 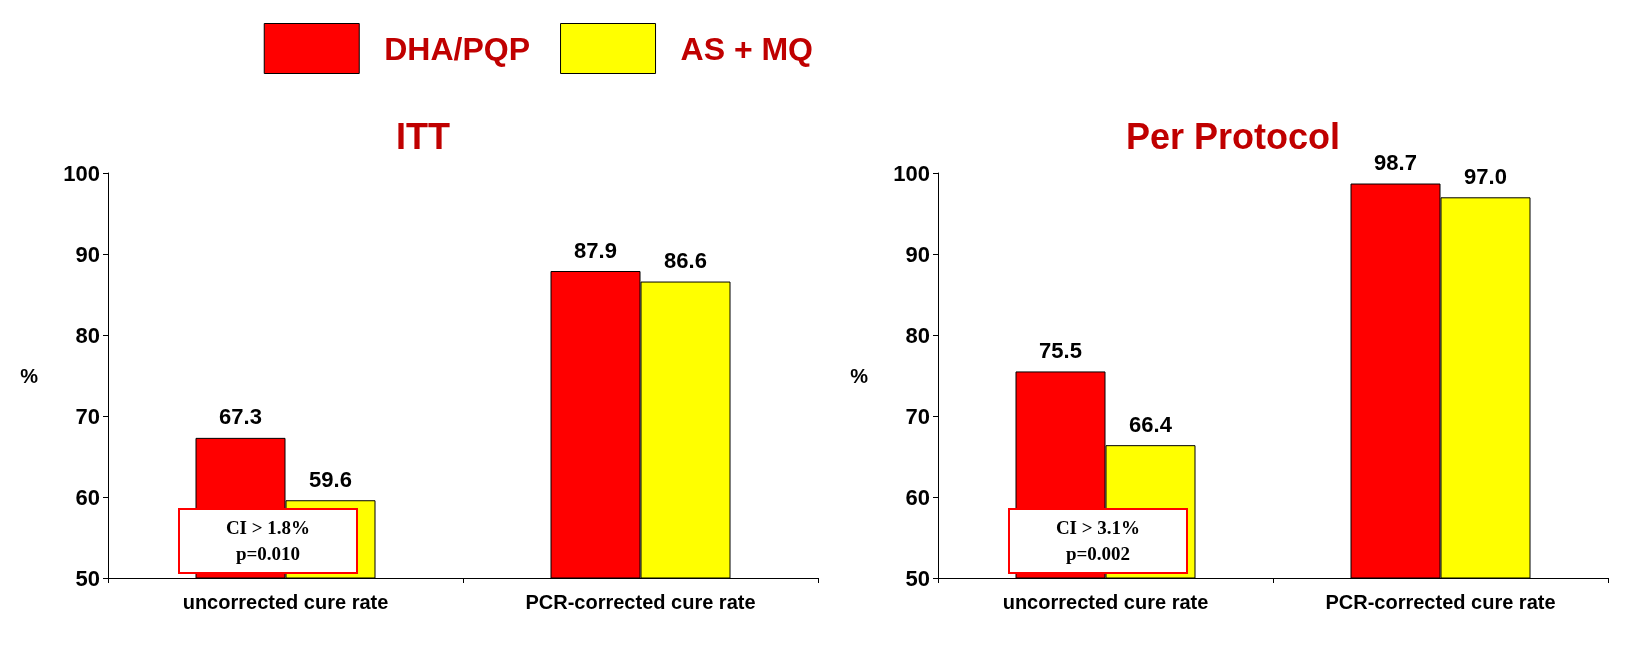 What do you see at coordinates (1151, 424) in the screenshot?
I see `data-label: 66.4` at bounding box center [1151, 424].